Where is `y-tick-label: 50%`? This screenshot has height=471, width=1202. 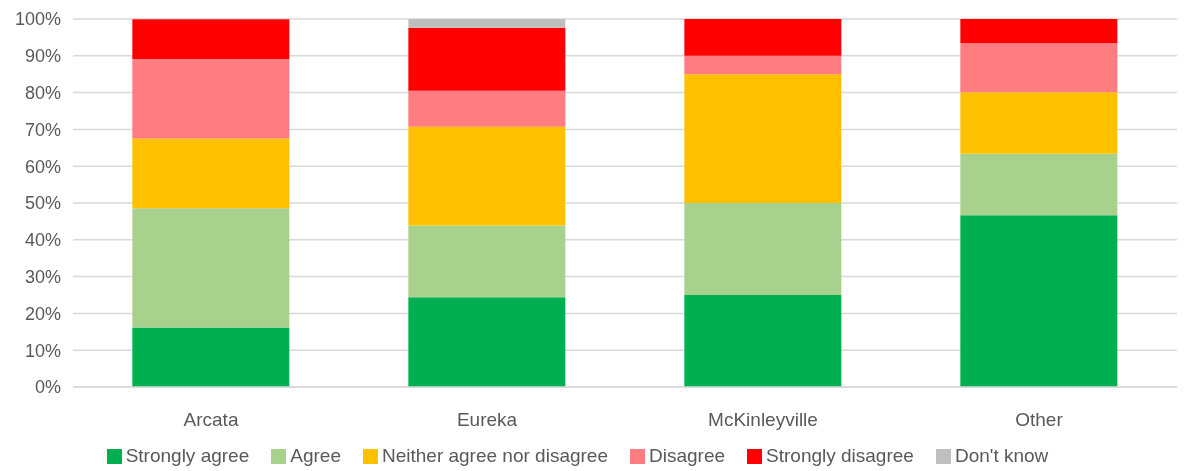 y-tick-label: 50% is located at coordinates (42, 203).